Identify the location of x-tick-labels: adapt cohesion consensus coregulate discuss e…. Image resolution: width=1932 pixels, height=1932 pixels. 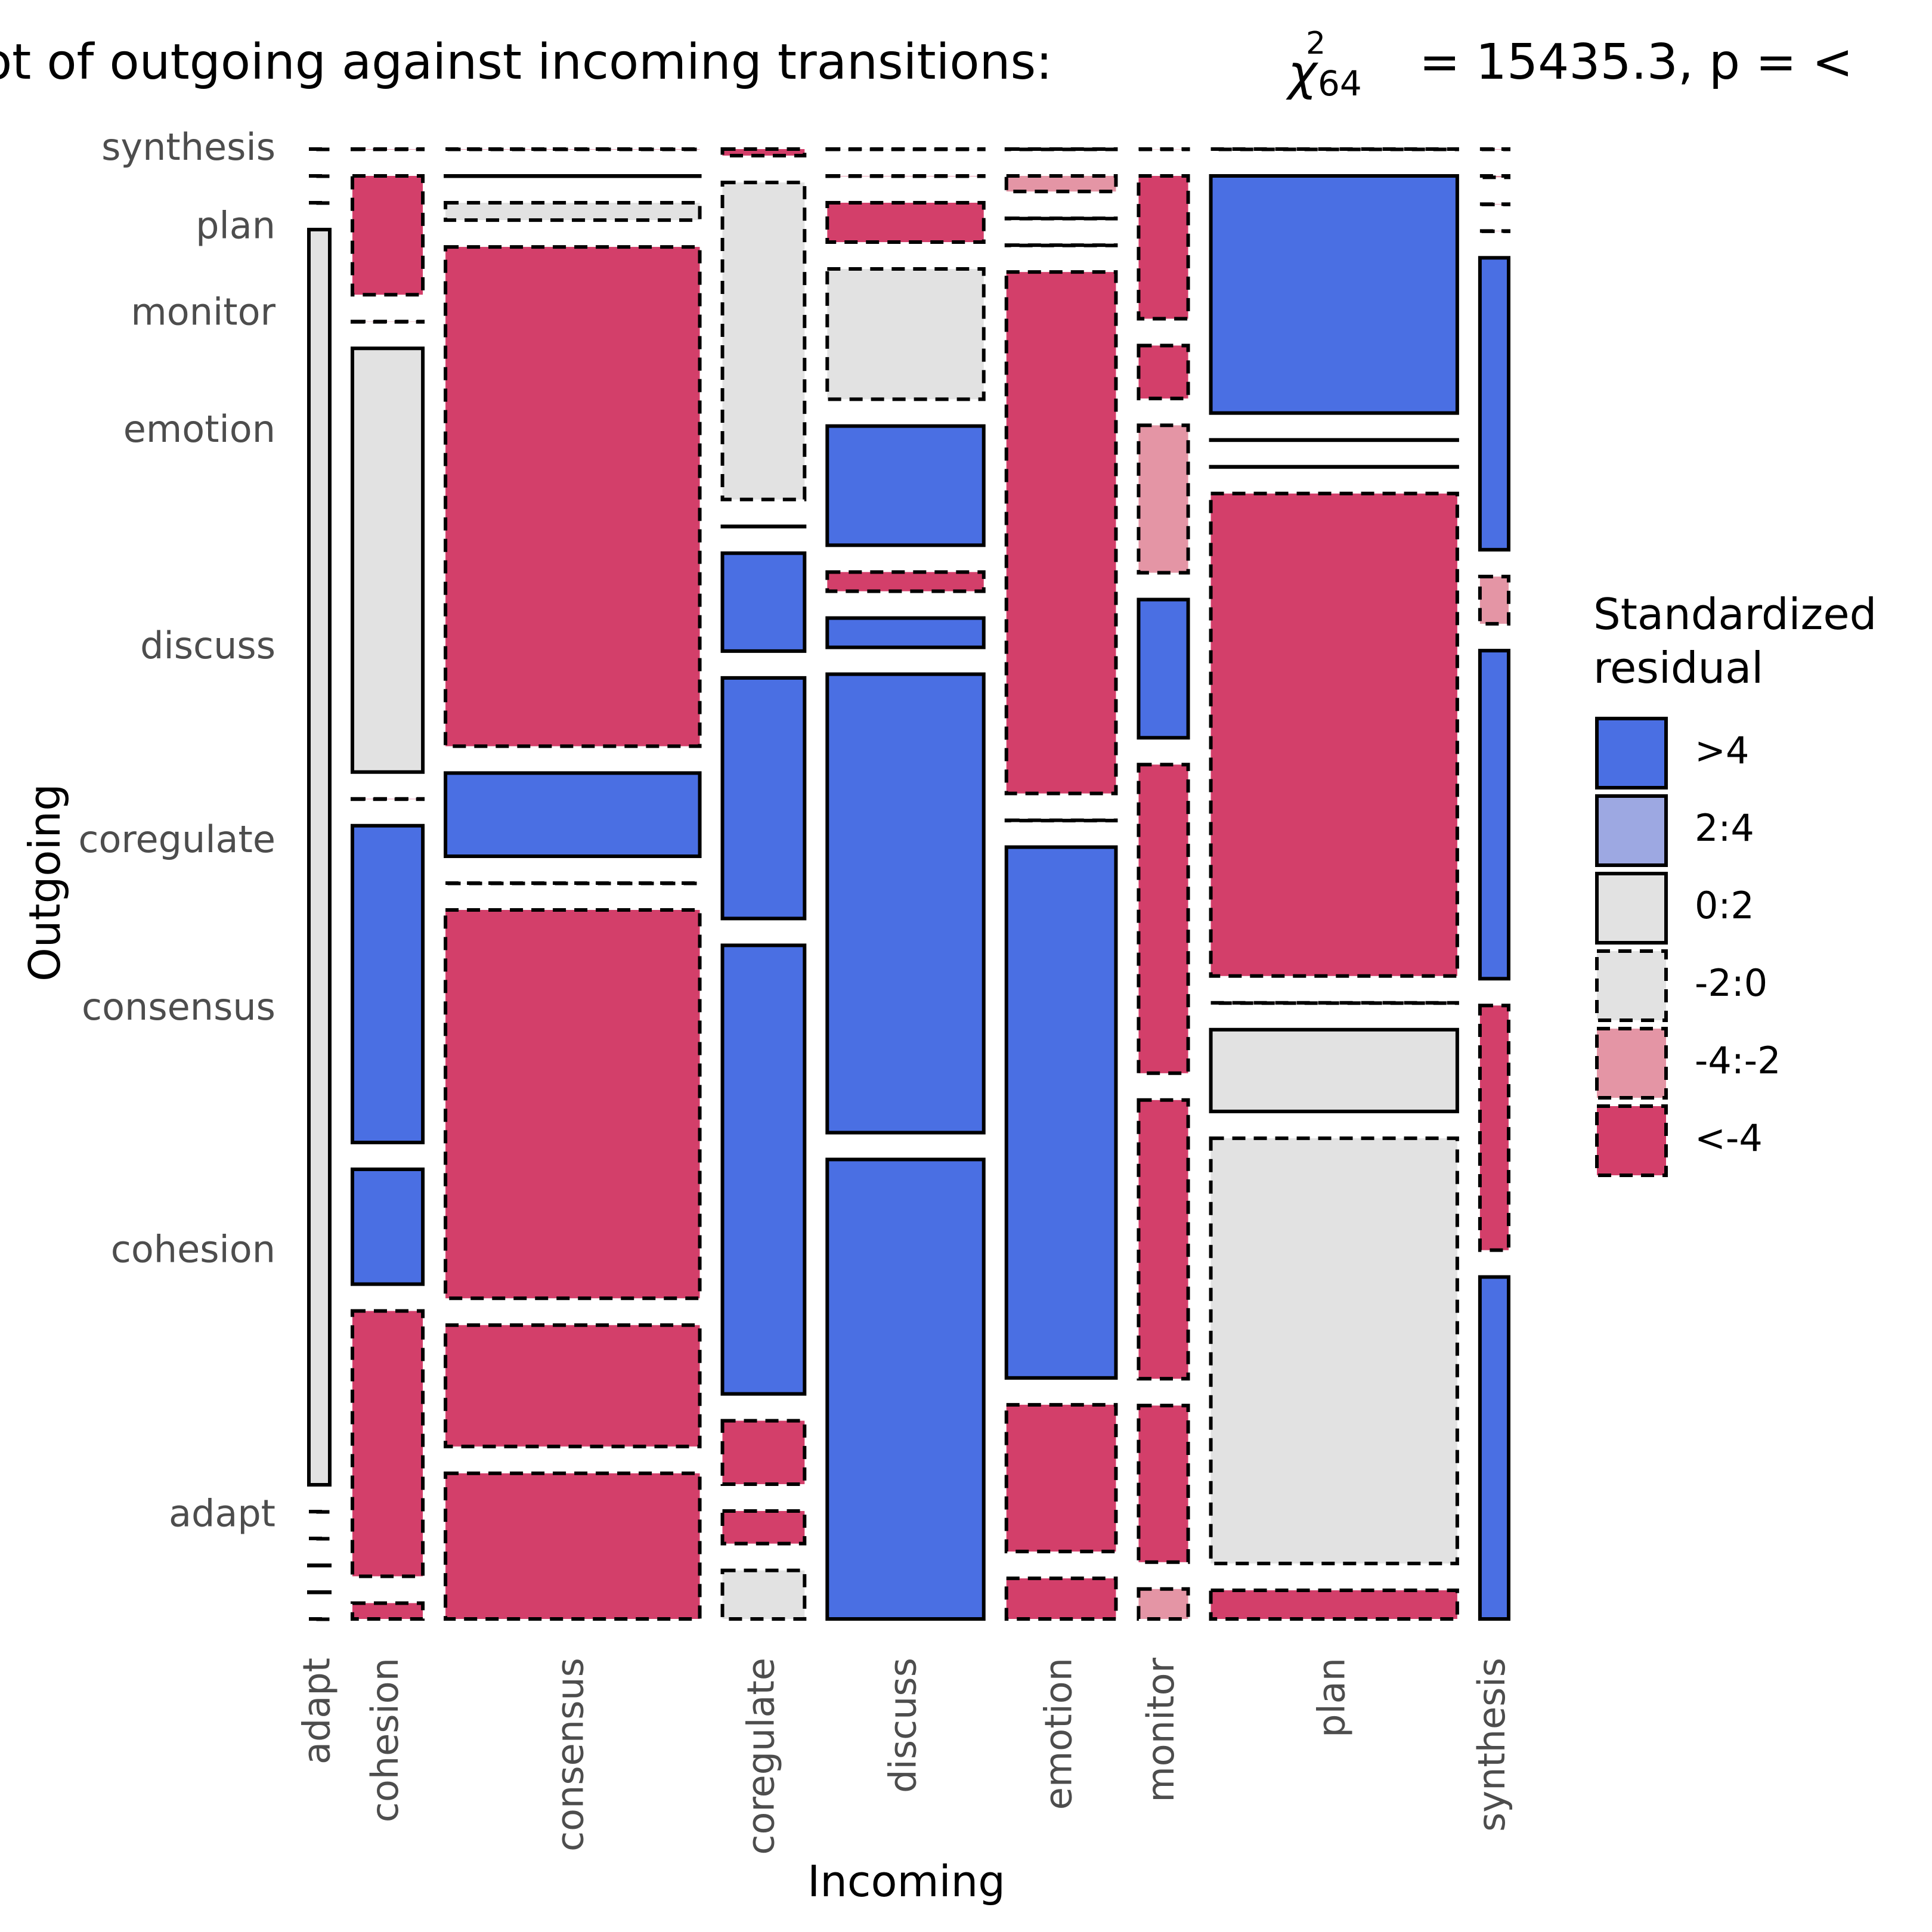
(904, 1756).